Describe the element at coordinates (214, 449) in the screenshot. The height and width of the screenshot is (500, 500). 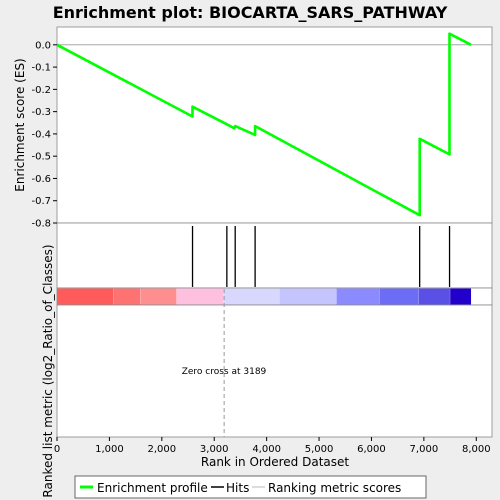
I see `x-tick-label: 3,000` at that location.